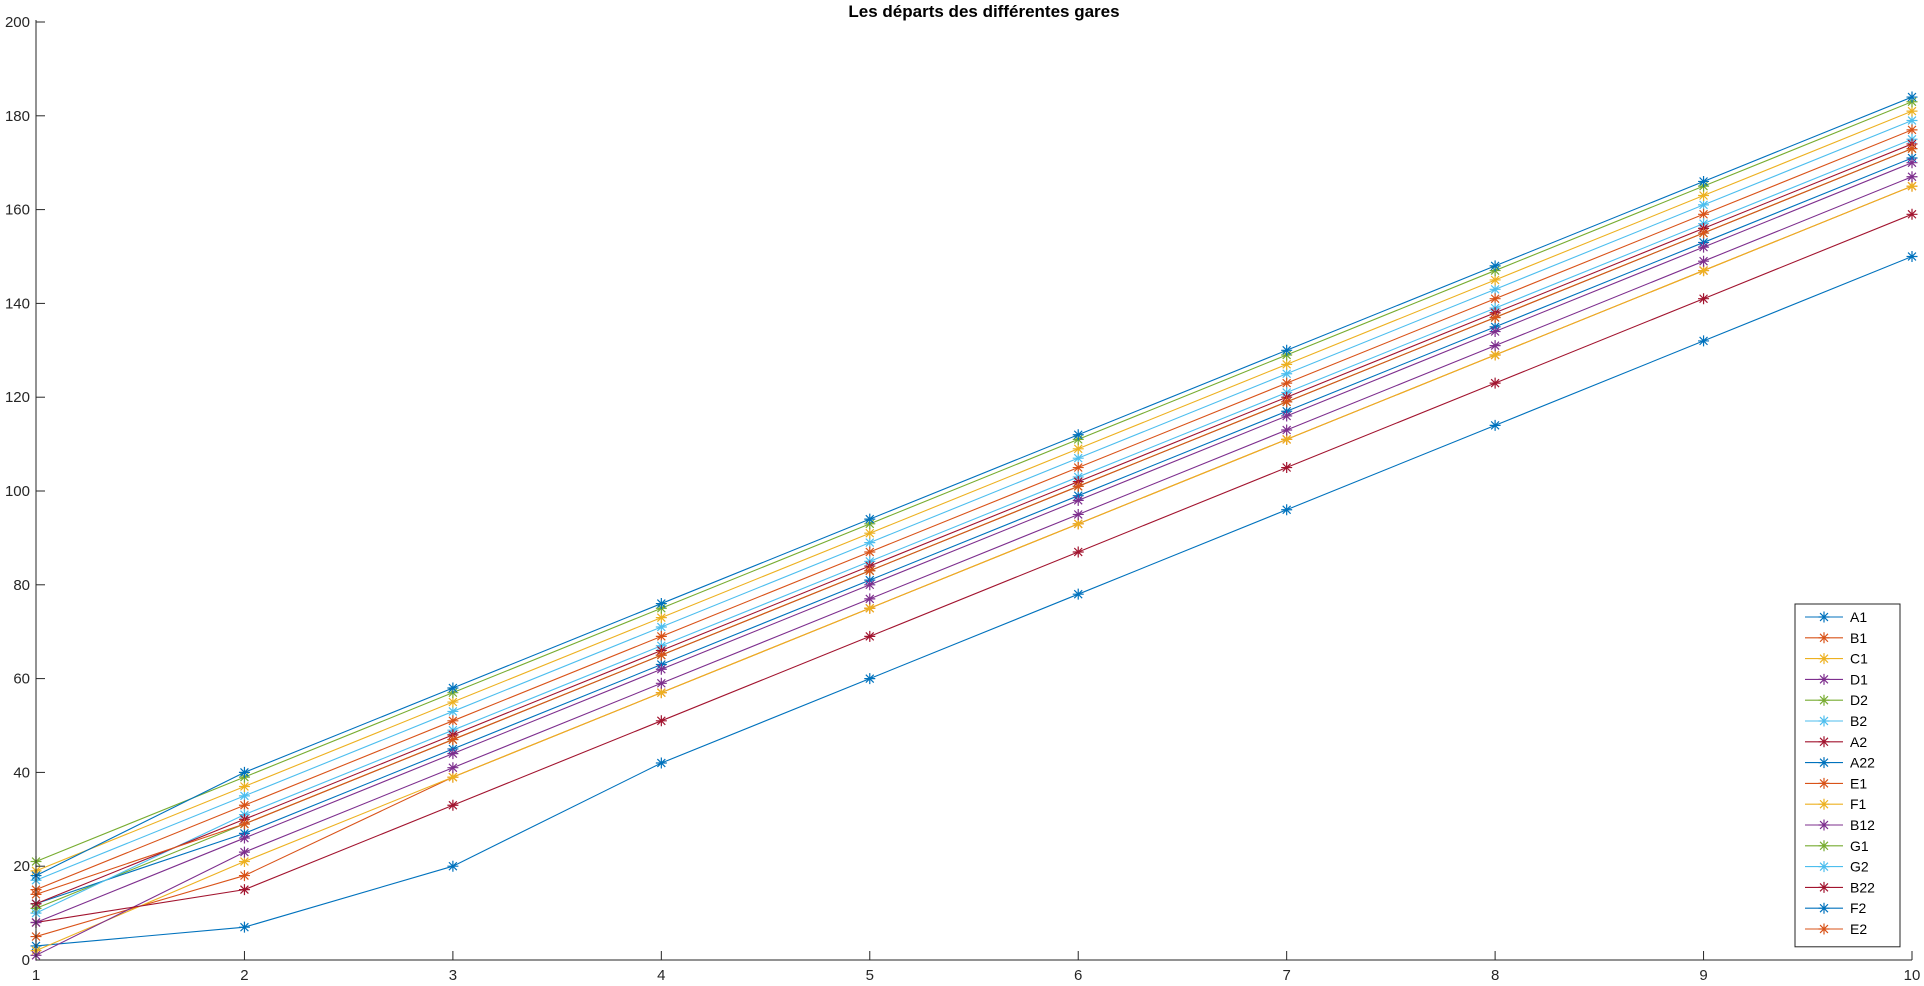 The width and height of the screenshot is (1924, 986). Describe the element at coordinates (1859, 846) in the screenshot. I see `legend-label: G1` at that location.